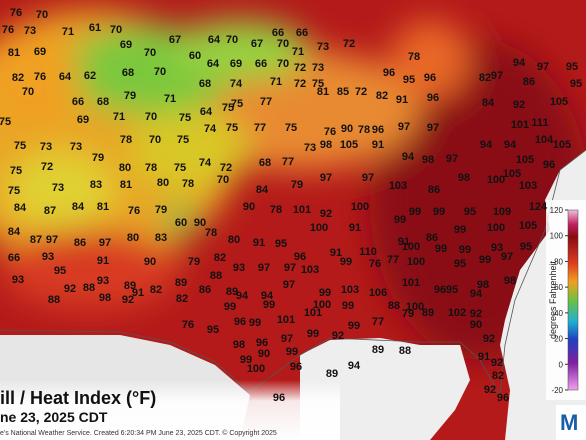 The image size is (586, 440). I want to click on station-value: 91, so click(259, 243).